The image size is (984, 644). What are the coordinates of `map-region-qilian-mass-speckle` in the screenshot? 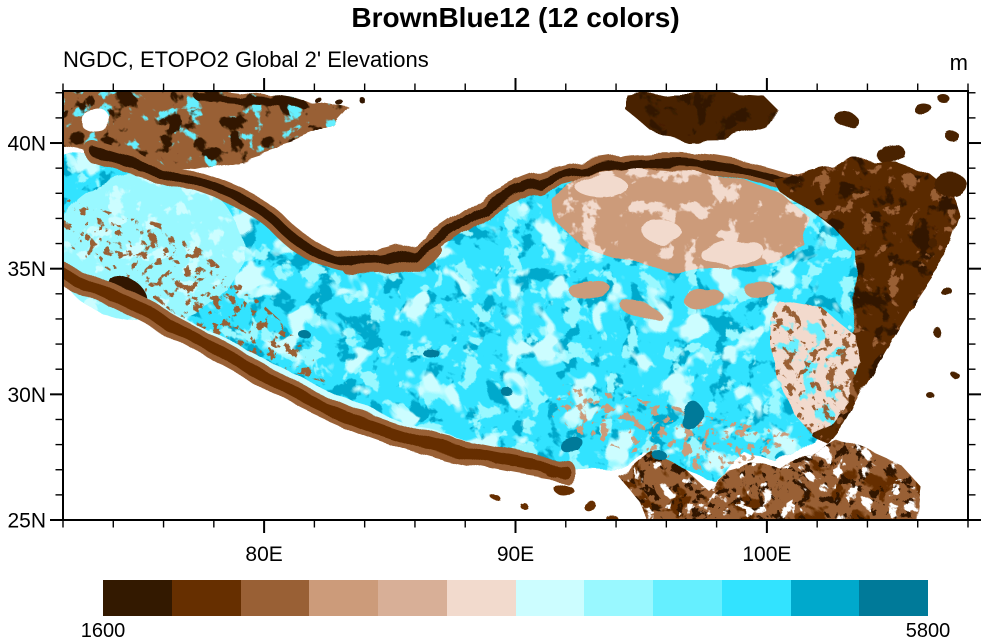 It's located at (864, 298).